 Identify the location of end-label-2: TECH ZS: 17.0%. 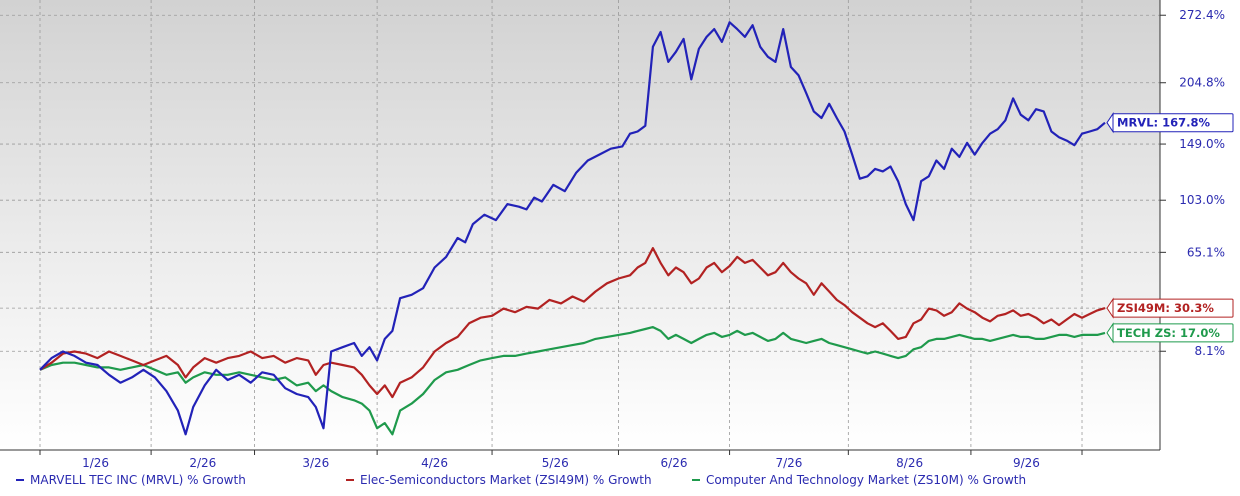
(1170, 333).